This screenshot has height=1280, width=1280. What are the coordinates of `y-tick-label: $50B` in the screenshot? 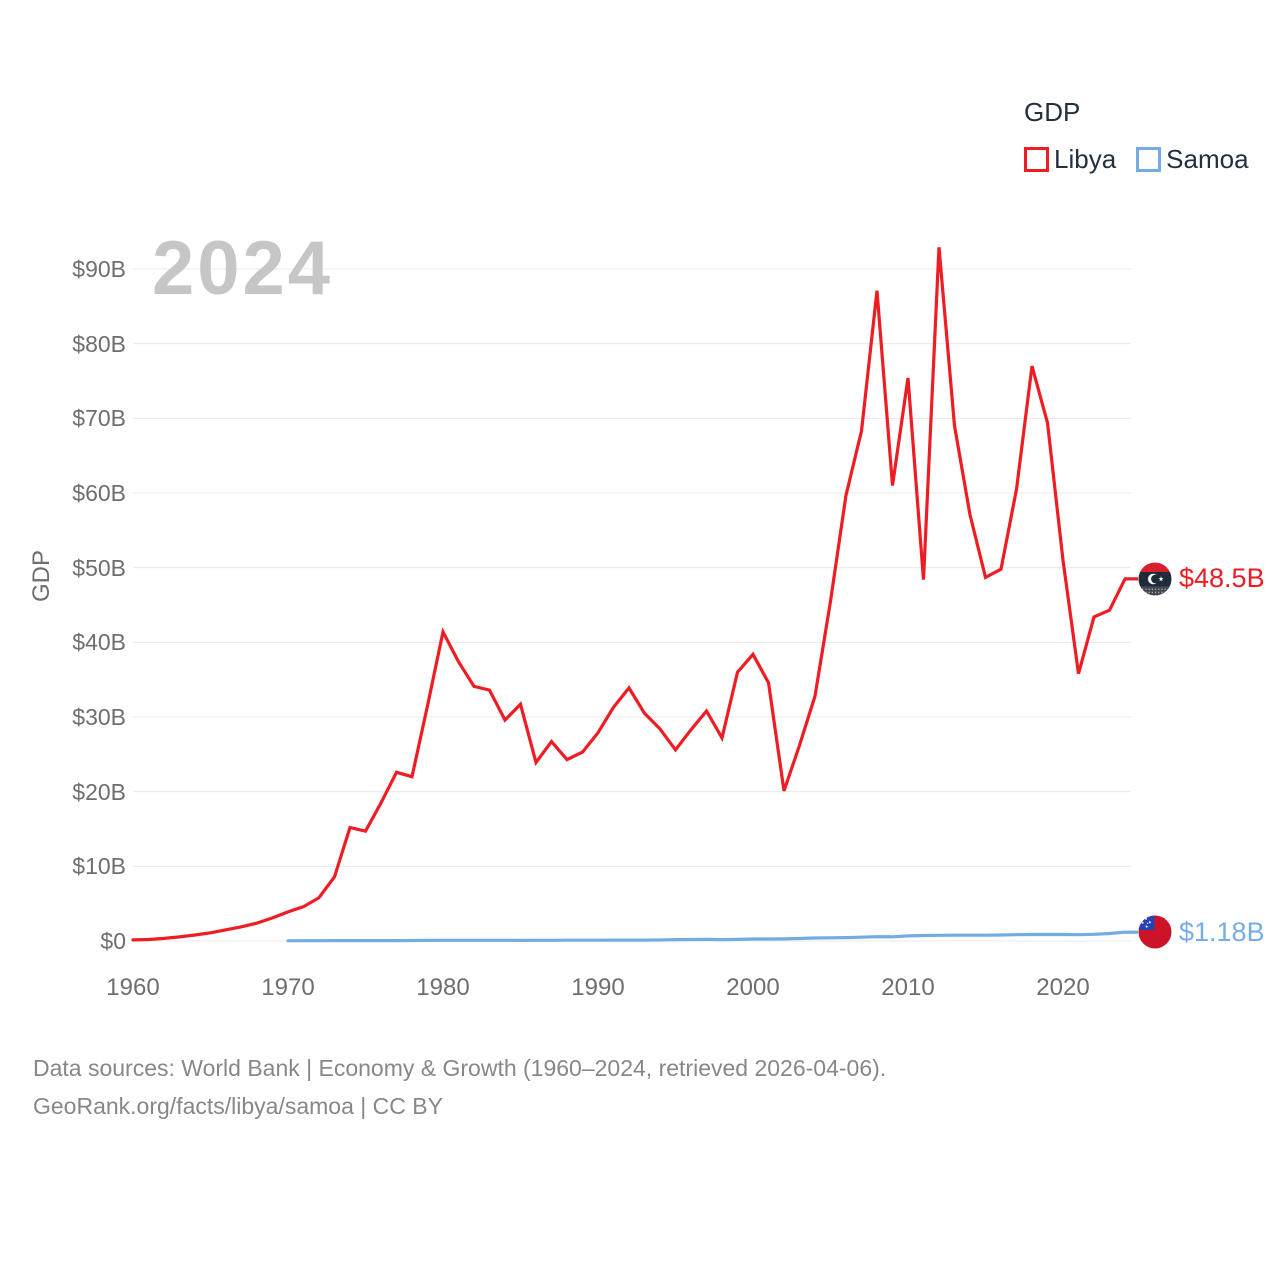 It's located at (99, 567).